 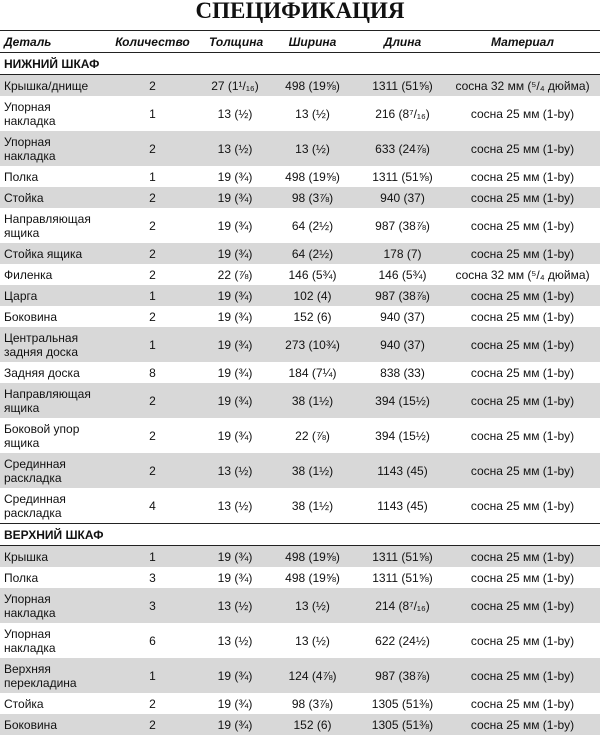 What do you see at coordinates (50, 675) in the screenshot?
I see `table-cell: Верхняя перекладина` at bounding box center [50, 675].